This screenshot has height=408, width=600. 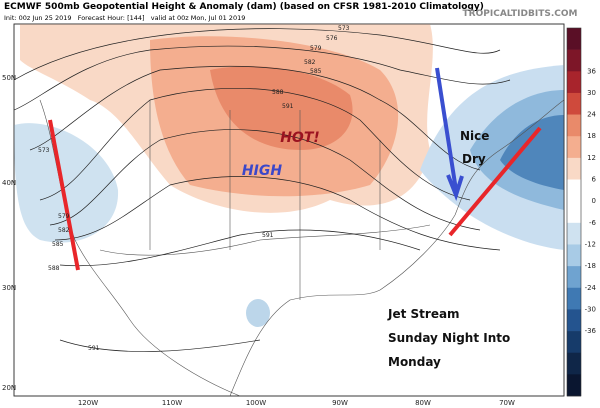 I want to click on colorbar-label: -36, so click(x=591, y=331).